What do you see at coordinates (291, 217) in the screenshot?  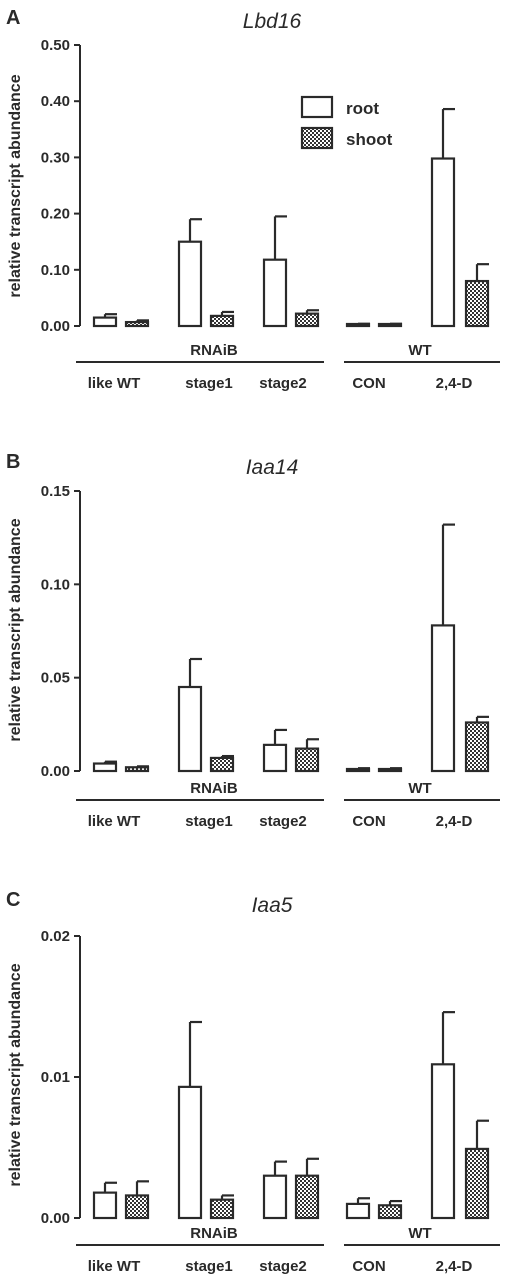 I see `bars-a` at bounding box center [291, 217].